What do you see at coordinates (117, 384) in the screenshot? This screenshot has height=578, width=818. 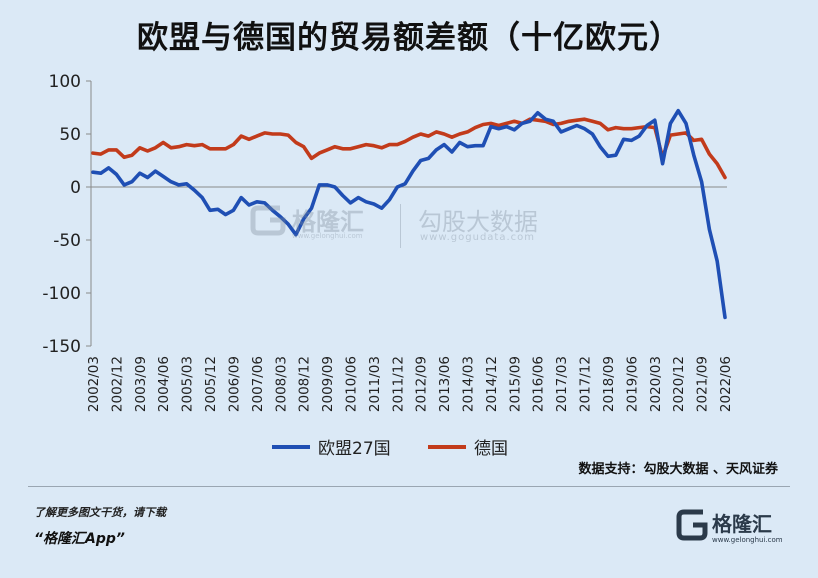 I see `x-tick-label: 2002/12` at bounding box center [117, 384].